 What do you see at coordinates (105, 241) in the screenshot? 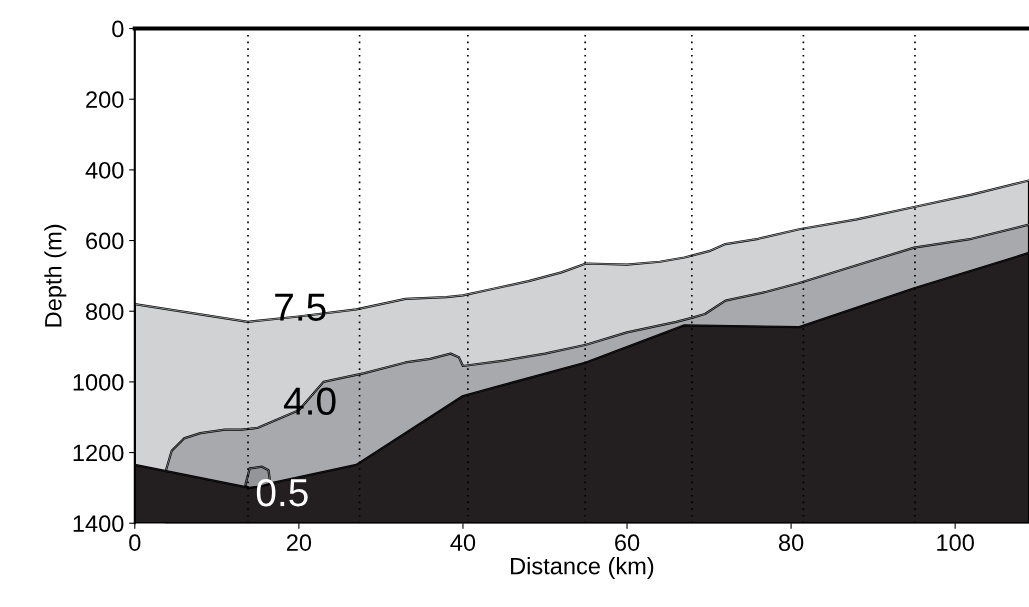
I see `y-tick-label: 600` at bounding box center [105, 241].